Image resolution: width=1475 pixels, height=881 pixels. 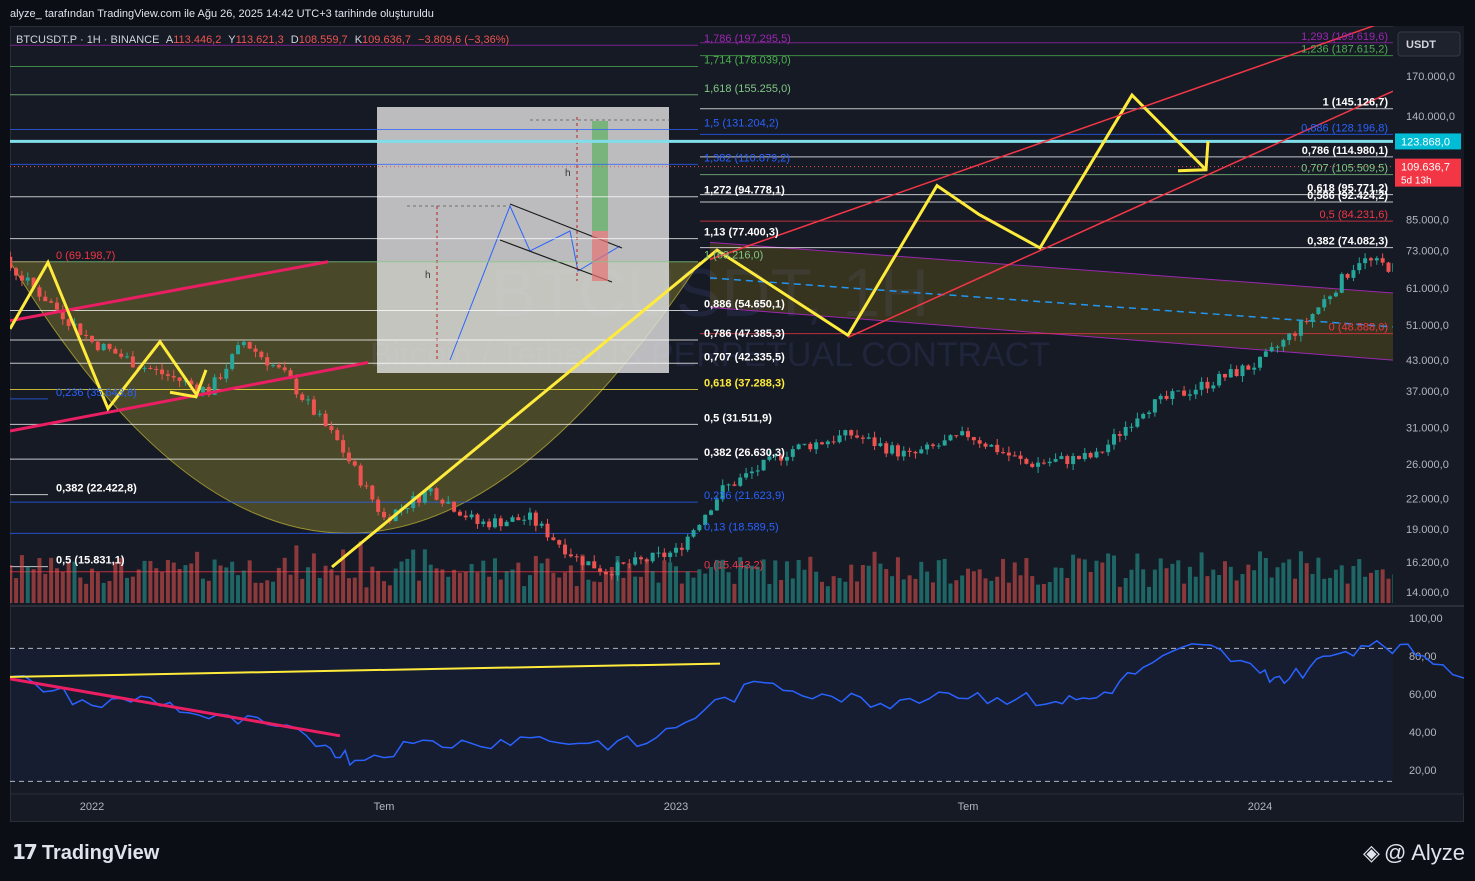 What do you see at coordinates (744, 496) in the screenshot?
I see `fib-mid-label: 0,236 (21.623,9)` at bounding box center [744, 496].